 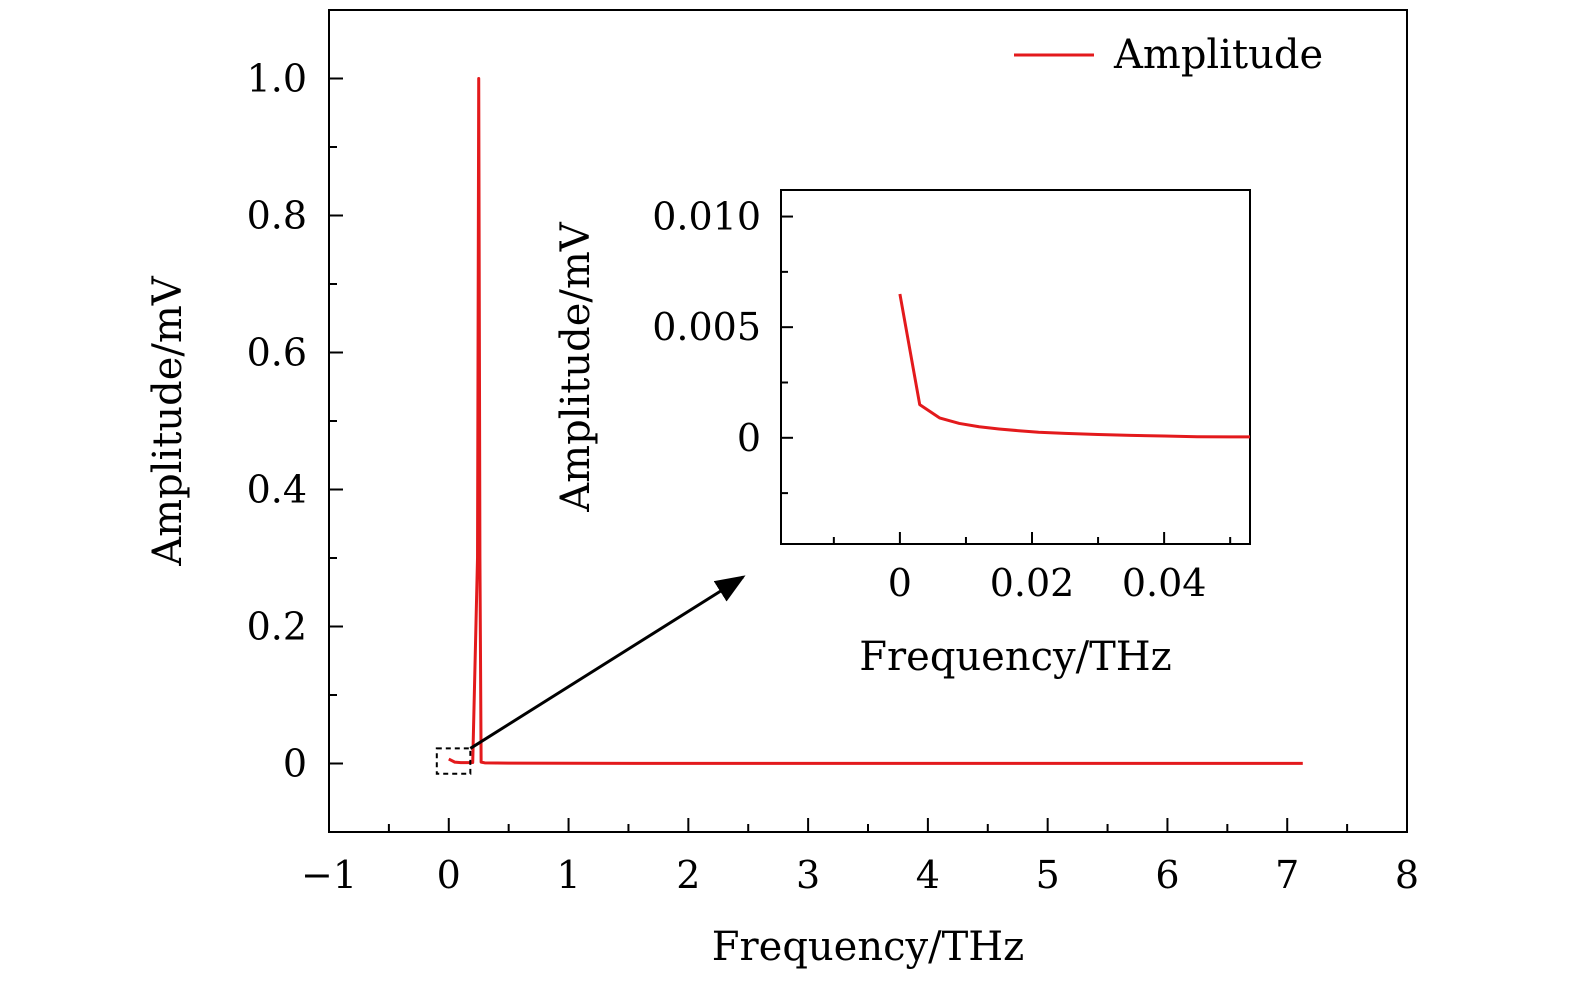 What do you see at coordinates (1048, 875) in the screenshot?
I see `main-xtick-label: 5` at bounding box center [1048, 875].